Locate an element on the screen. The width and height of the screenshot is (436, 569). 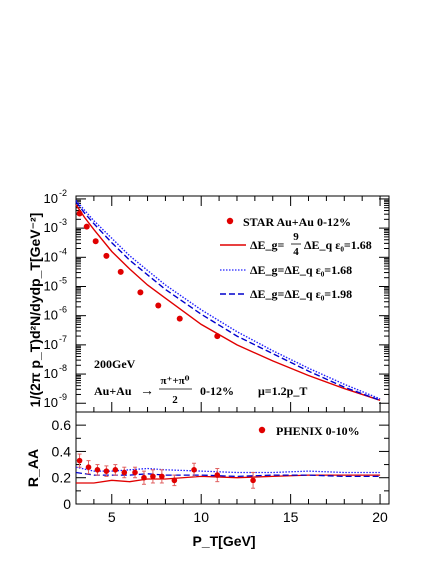
y-tick-label-exponent: -7 is located at coordinates (63, 339).